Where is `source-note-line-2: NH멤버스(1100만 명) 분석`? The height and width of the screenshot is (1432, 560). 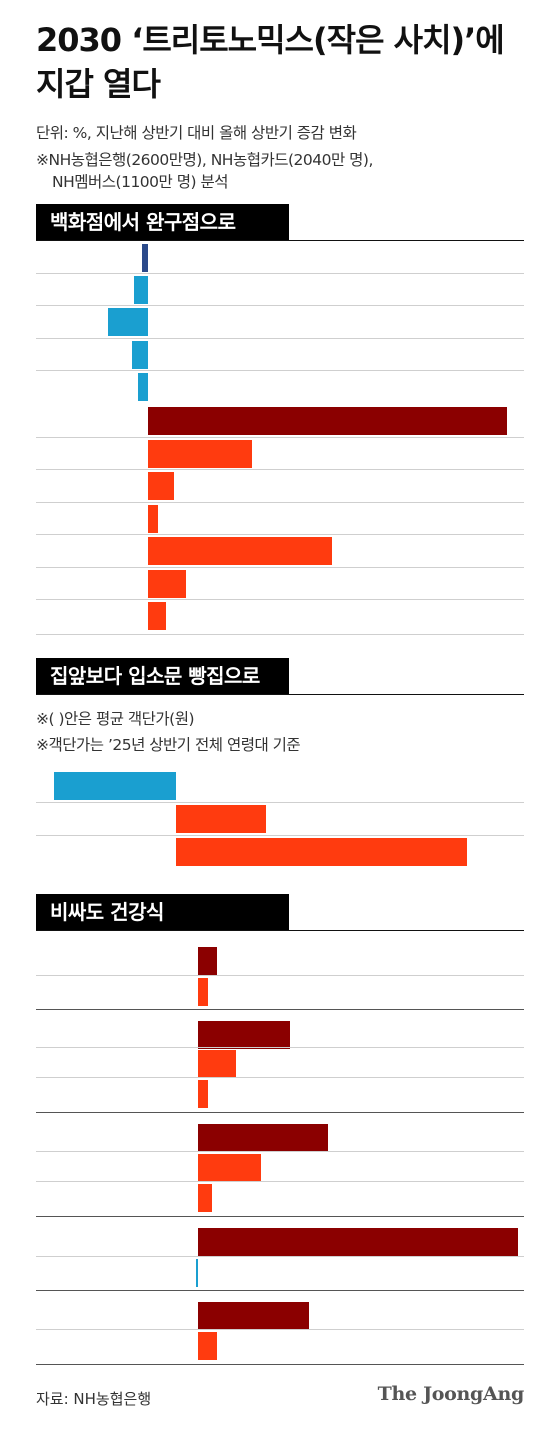
source-note-line-2: NH멤버스(1100만 명) 분석 is located at coordinates (140, 182).